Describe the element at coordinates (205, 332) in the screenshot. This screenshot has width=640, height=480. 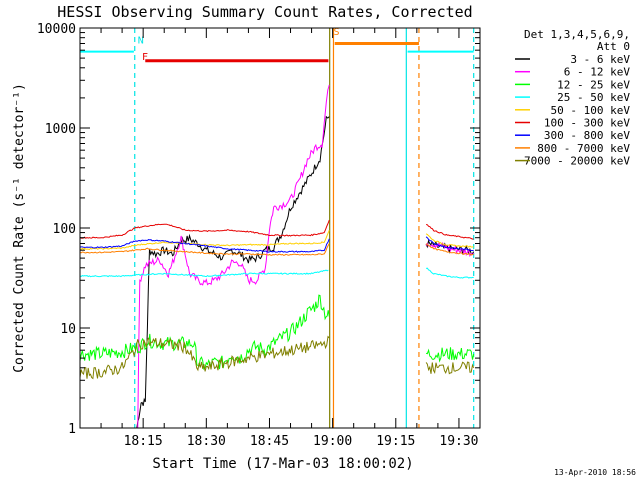
I see `series-line-12-25-kev` at that location.